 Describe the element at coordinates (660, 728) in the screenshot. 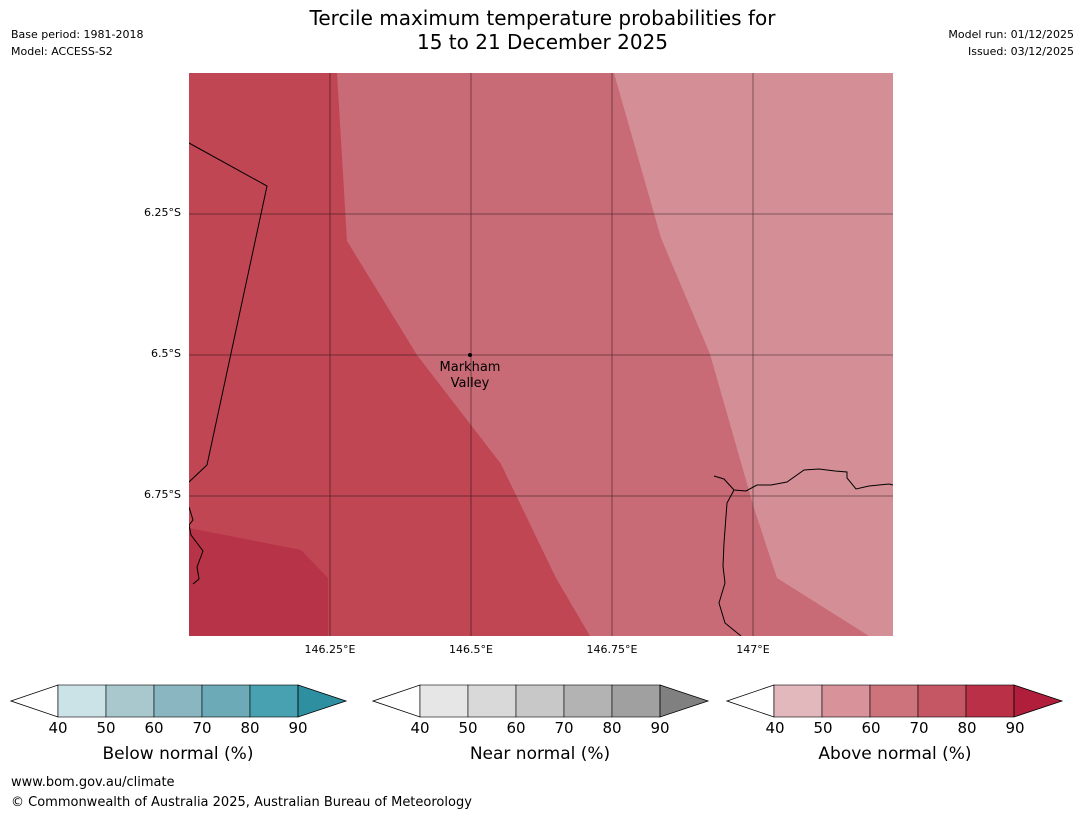

I see `cb1-tick-90: 90` at that location.